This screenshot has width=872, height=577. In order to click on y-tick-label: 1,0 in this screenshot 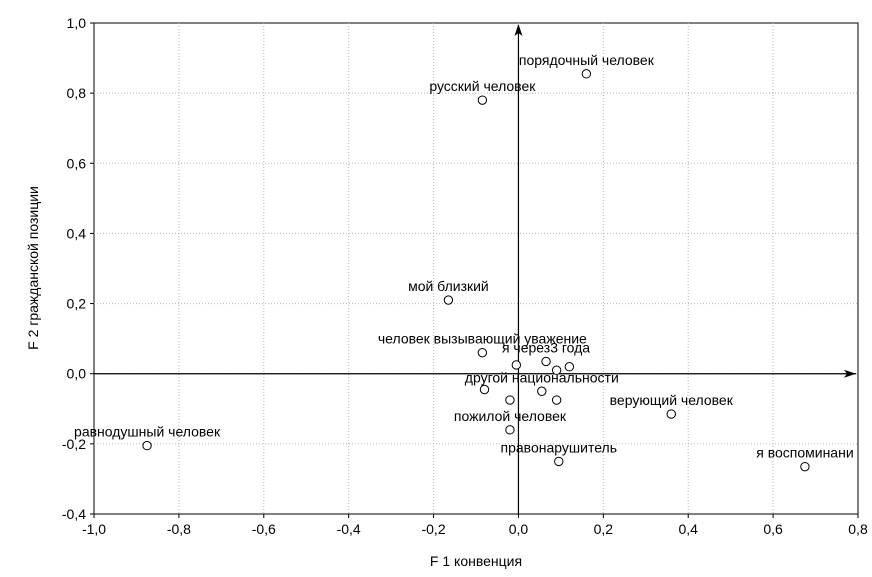, I will do `click(77, 23)`.